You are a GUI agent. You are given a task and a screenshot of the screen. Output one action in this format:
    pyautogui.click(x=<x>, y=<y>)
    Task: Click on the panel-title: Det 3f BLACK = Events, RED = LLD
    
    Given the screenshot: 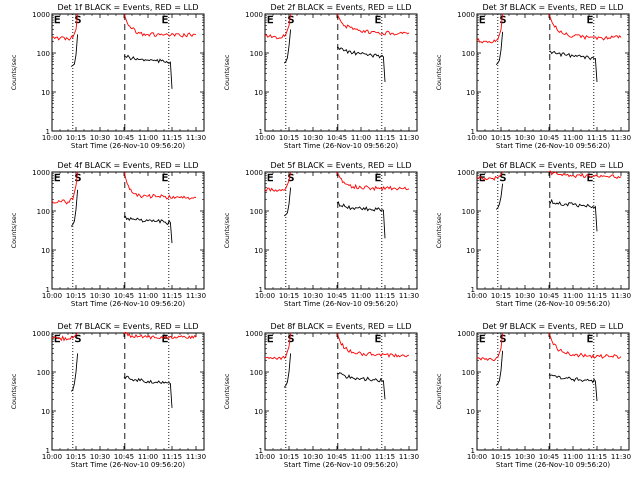 What is the action you would take?
    pyautogui.click(x=552, y=7)
    